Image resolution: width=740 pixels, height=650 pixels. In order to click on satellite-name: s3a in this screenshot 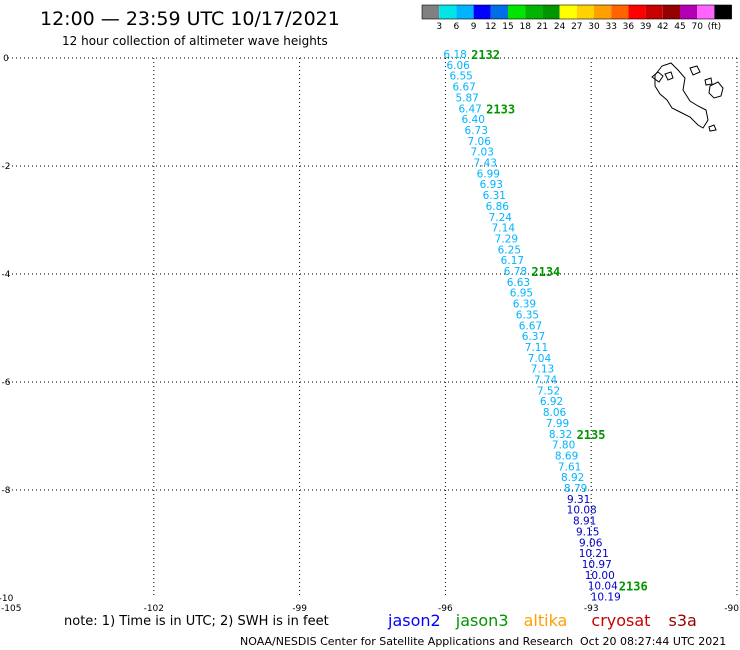, I will do `click(683, 620)`.